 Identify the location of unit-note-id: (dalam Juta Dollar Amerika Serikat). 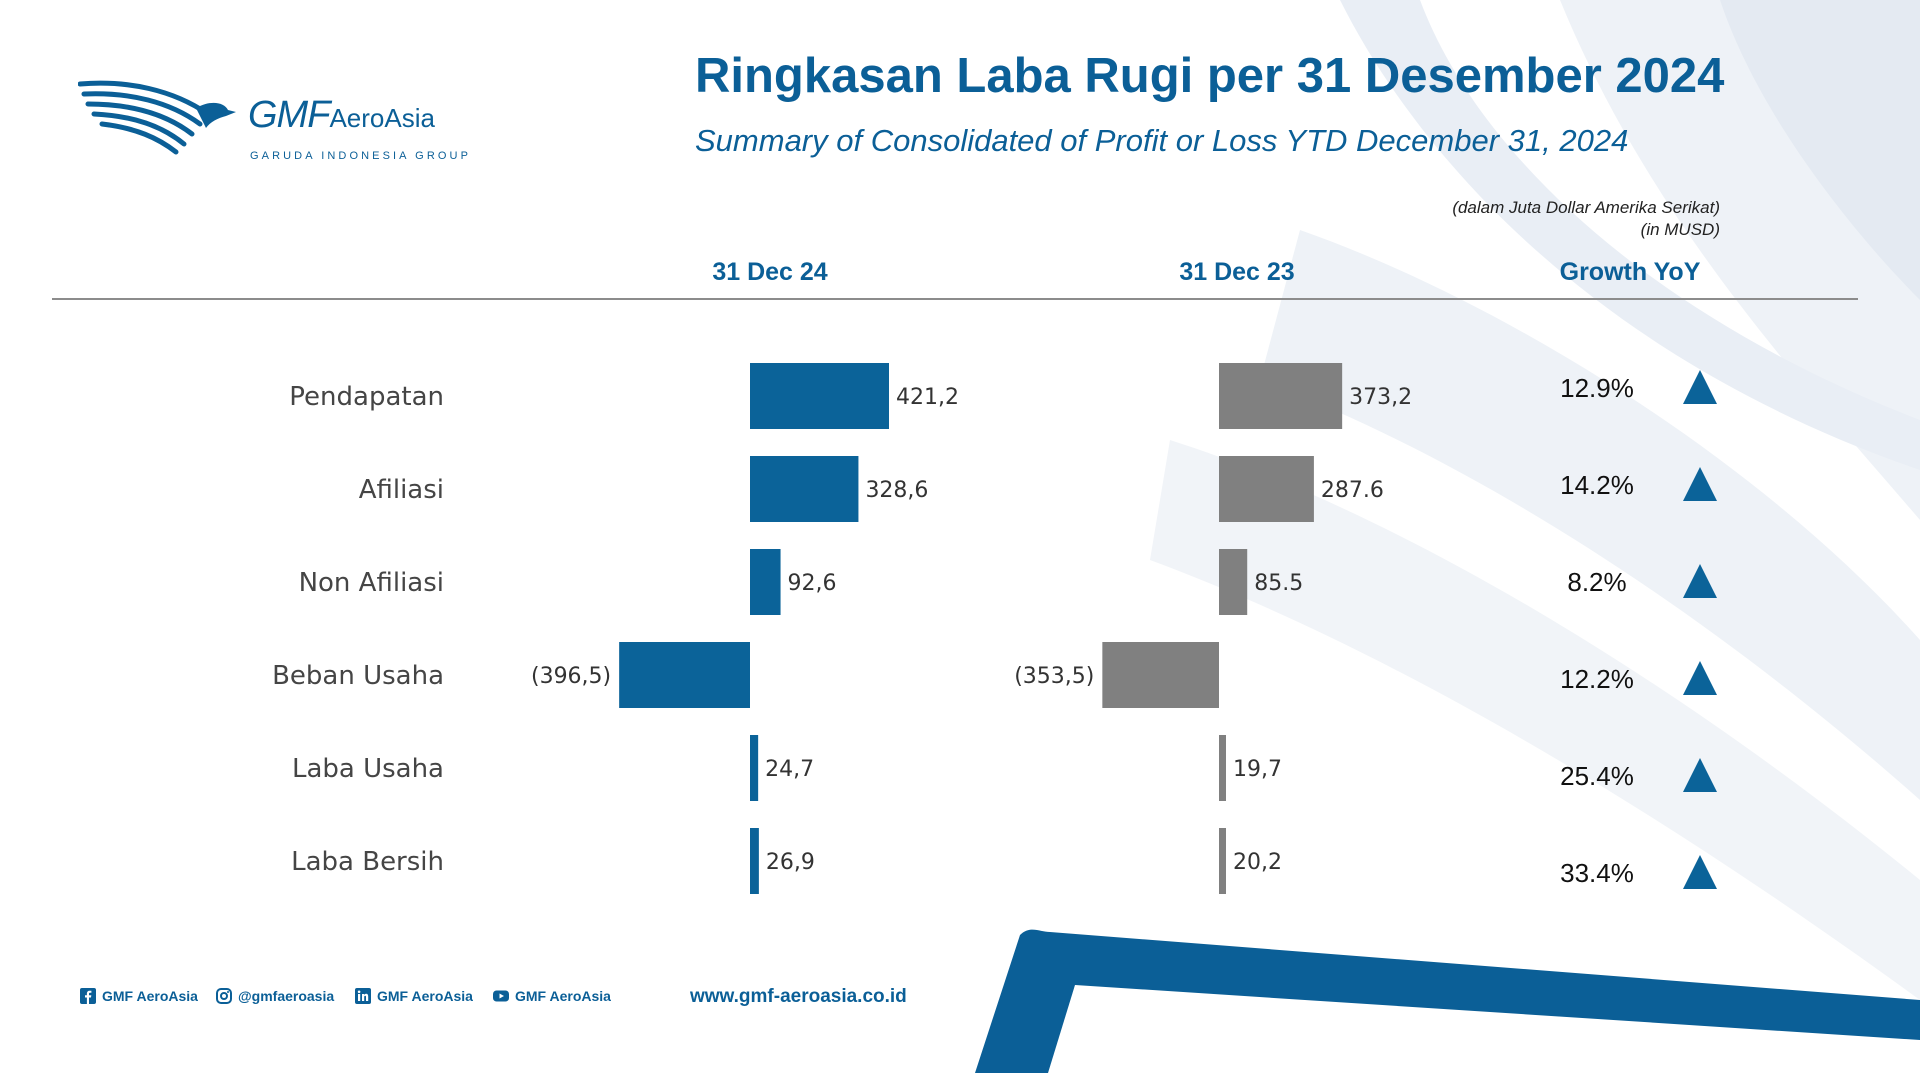
(1586, 207).